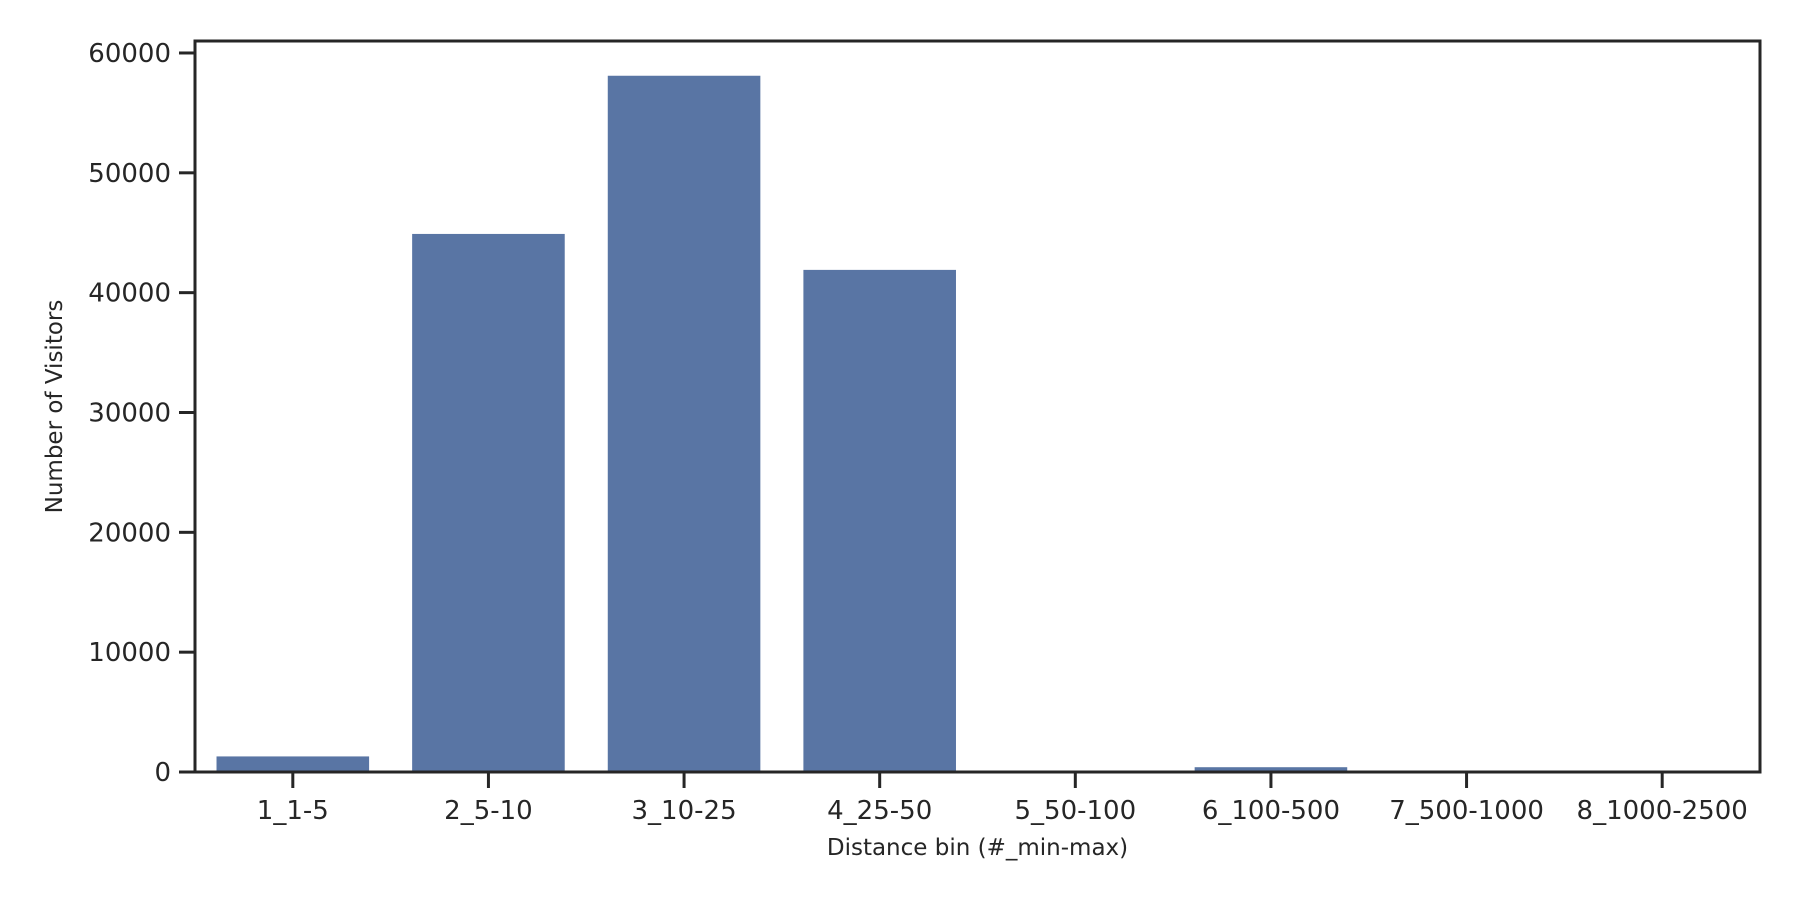  What do you see at coordinates (129, 294) in the screenshot?
I see `y-tick-label: 40000` at bounding box center [129, 294].